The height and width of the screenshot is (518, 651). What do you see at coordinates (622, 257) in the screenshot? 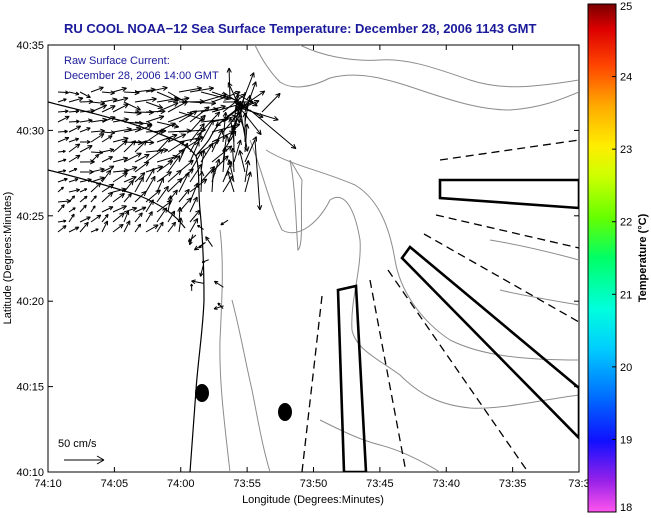
I see `colorbar-ticks: 25 24 23 22 21 20 19 18` at bounding box center [622, 257].